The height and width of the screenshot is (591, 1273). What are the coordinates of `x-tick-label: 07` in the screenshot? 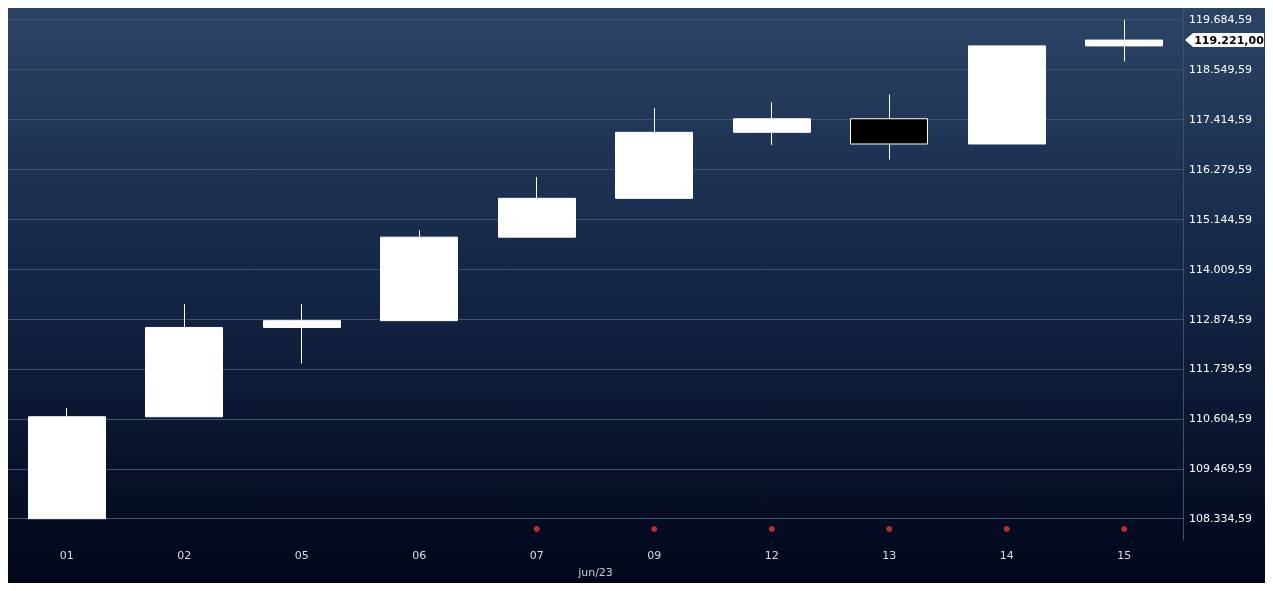 It's located at (536, 555).